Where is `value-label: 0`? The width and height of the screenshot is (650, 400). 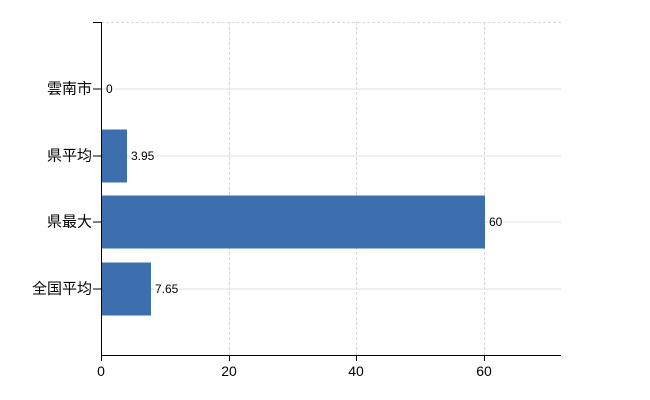 value-label: 0 is located at coordinates (109, 89).